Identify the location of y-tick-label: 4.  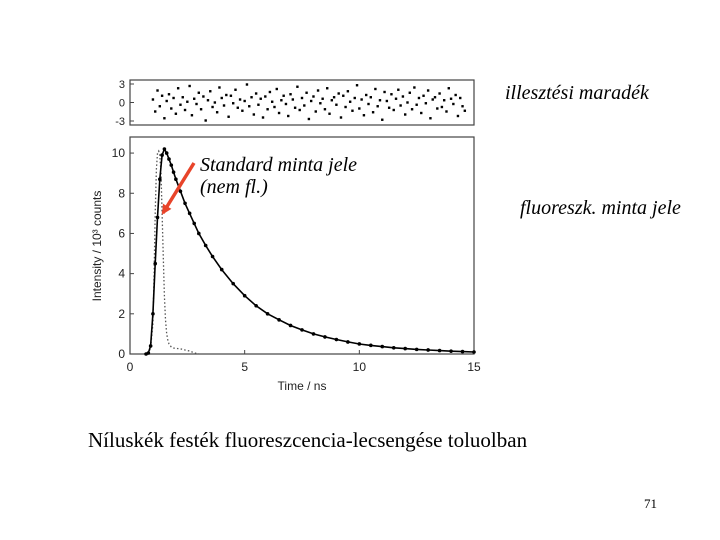
(121, 274).